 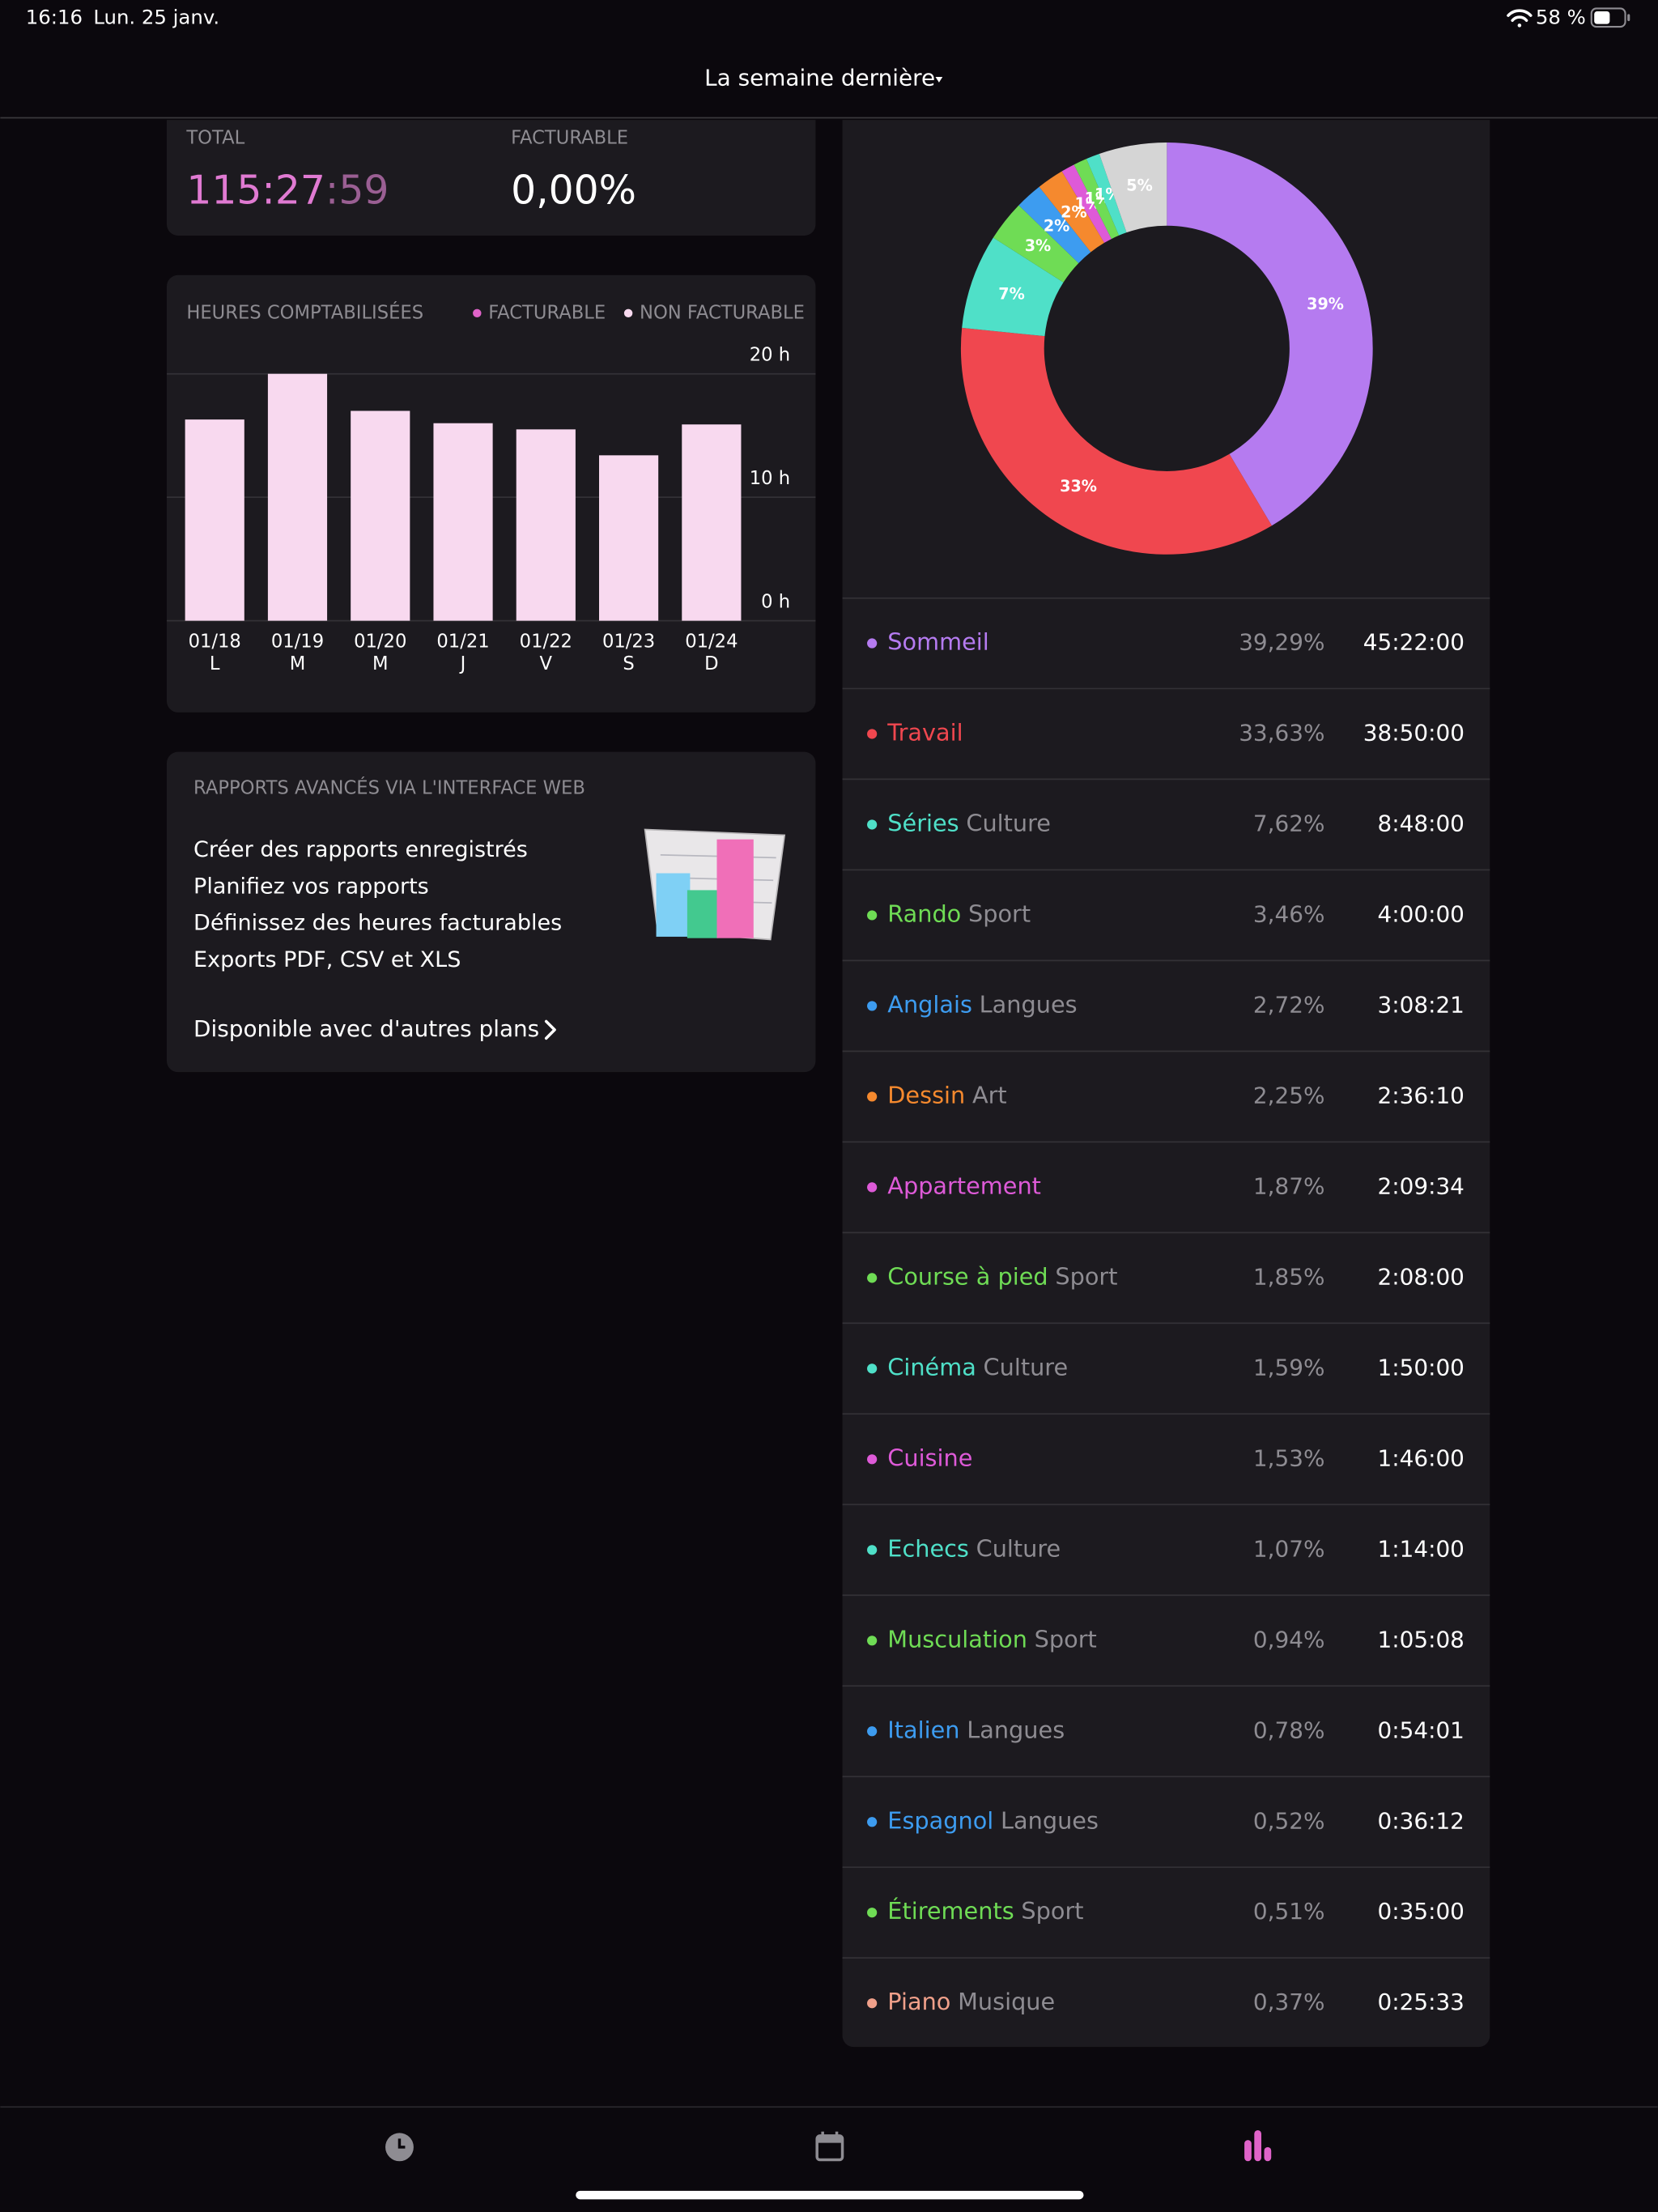 I want to click on breakdown-row: Espagnol Langues 0,52% 0:36:12, so click(x=1166, y=1838).